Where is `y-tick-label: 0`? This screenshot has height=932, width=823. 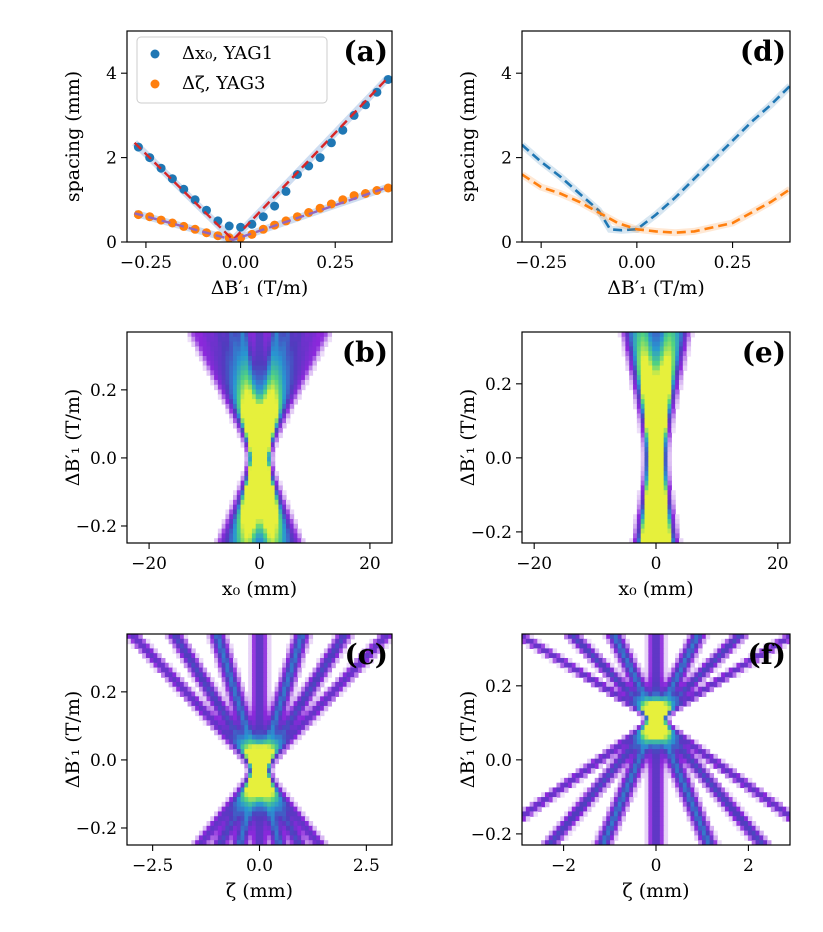
y-tick-label: 0 is located at coordinates (506, 243).